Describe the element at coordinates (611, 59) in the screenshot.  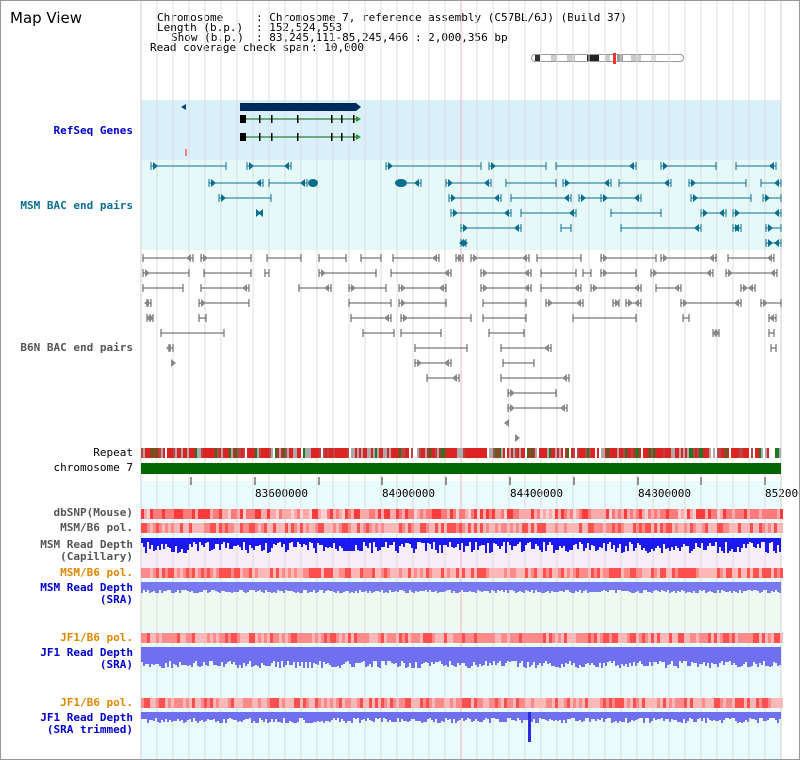
I see `chromosome-ideogram` at that location.